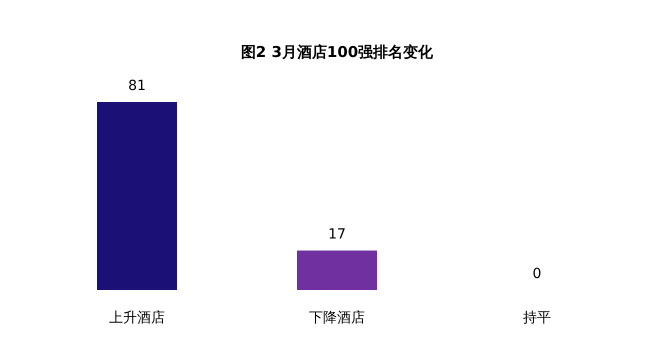 The height and width of the screenshot is (340, 650). What do you see at coordinates (537, 274) in the screenshot?
I see `data-label: 0` at bounding box center [537, 274].